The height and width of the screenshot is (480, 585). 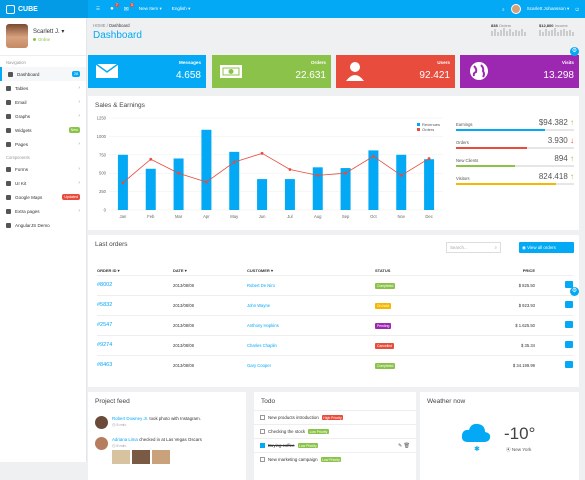 I want to click on date-cell: 2013/08/08, so click(x=210, y=324).